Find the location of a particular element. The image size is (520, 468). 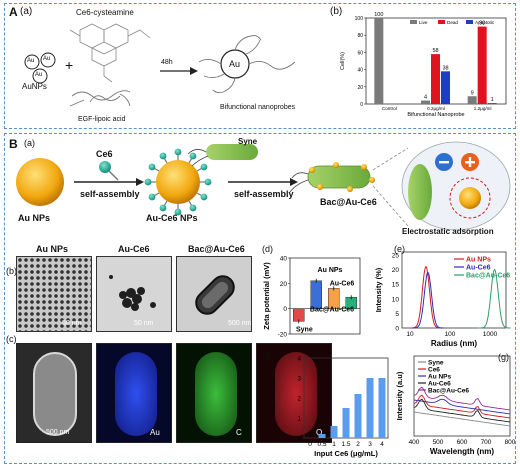

y-tick-label: 40 is located at coordinates (284, 259).